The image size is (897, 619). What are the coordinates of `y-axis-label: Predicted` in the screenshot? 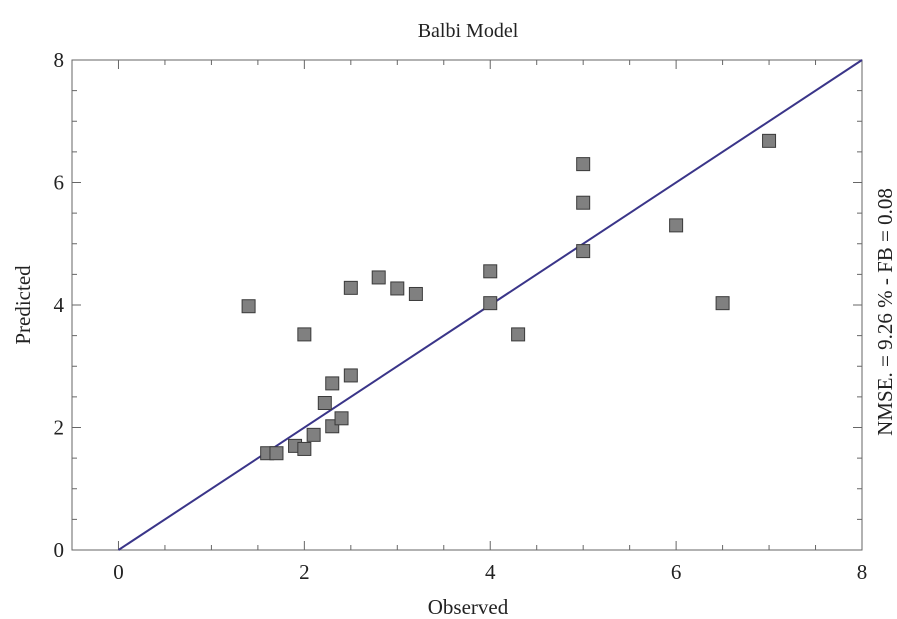 It's located at (23, 305).